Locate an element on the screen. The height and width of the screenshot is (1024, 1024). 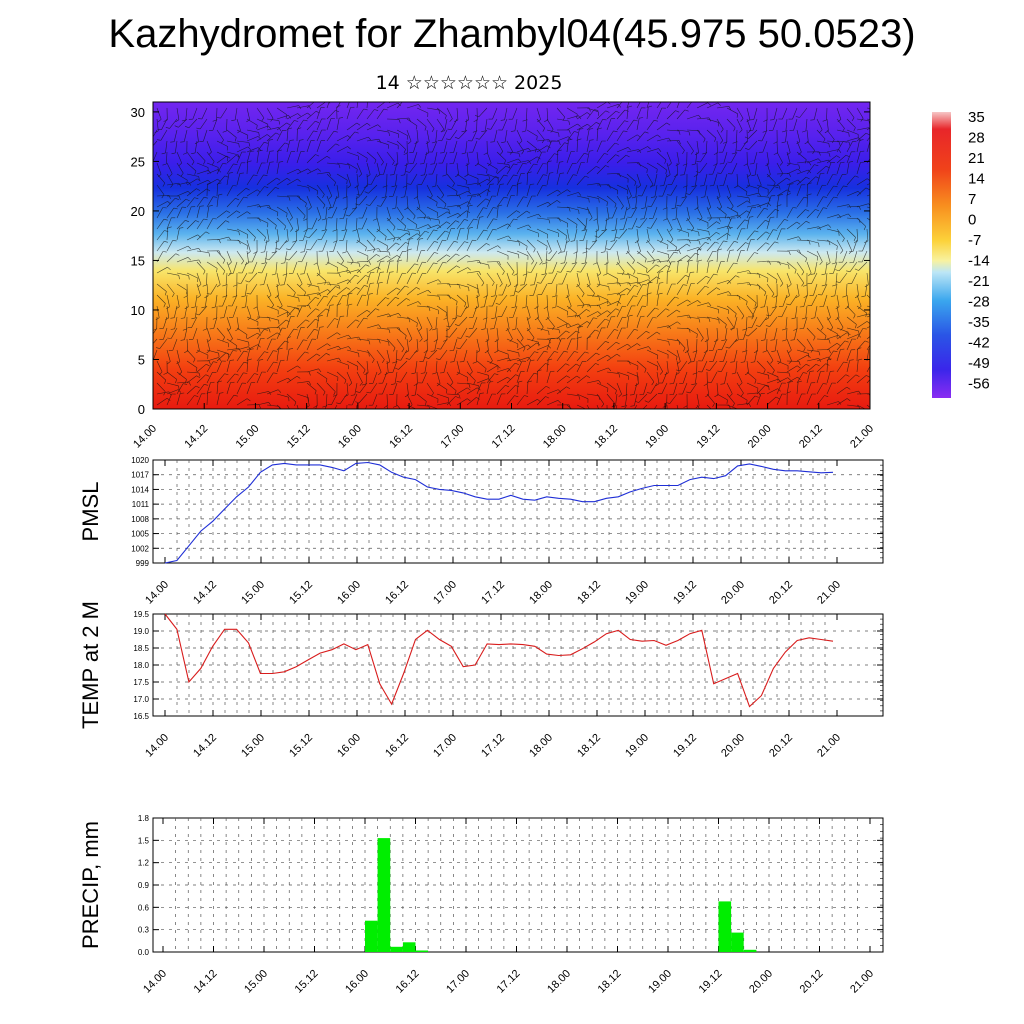
temp-xtick-label: 18.00 is located at coordinates (541, 746).